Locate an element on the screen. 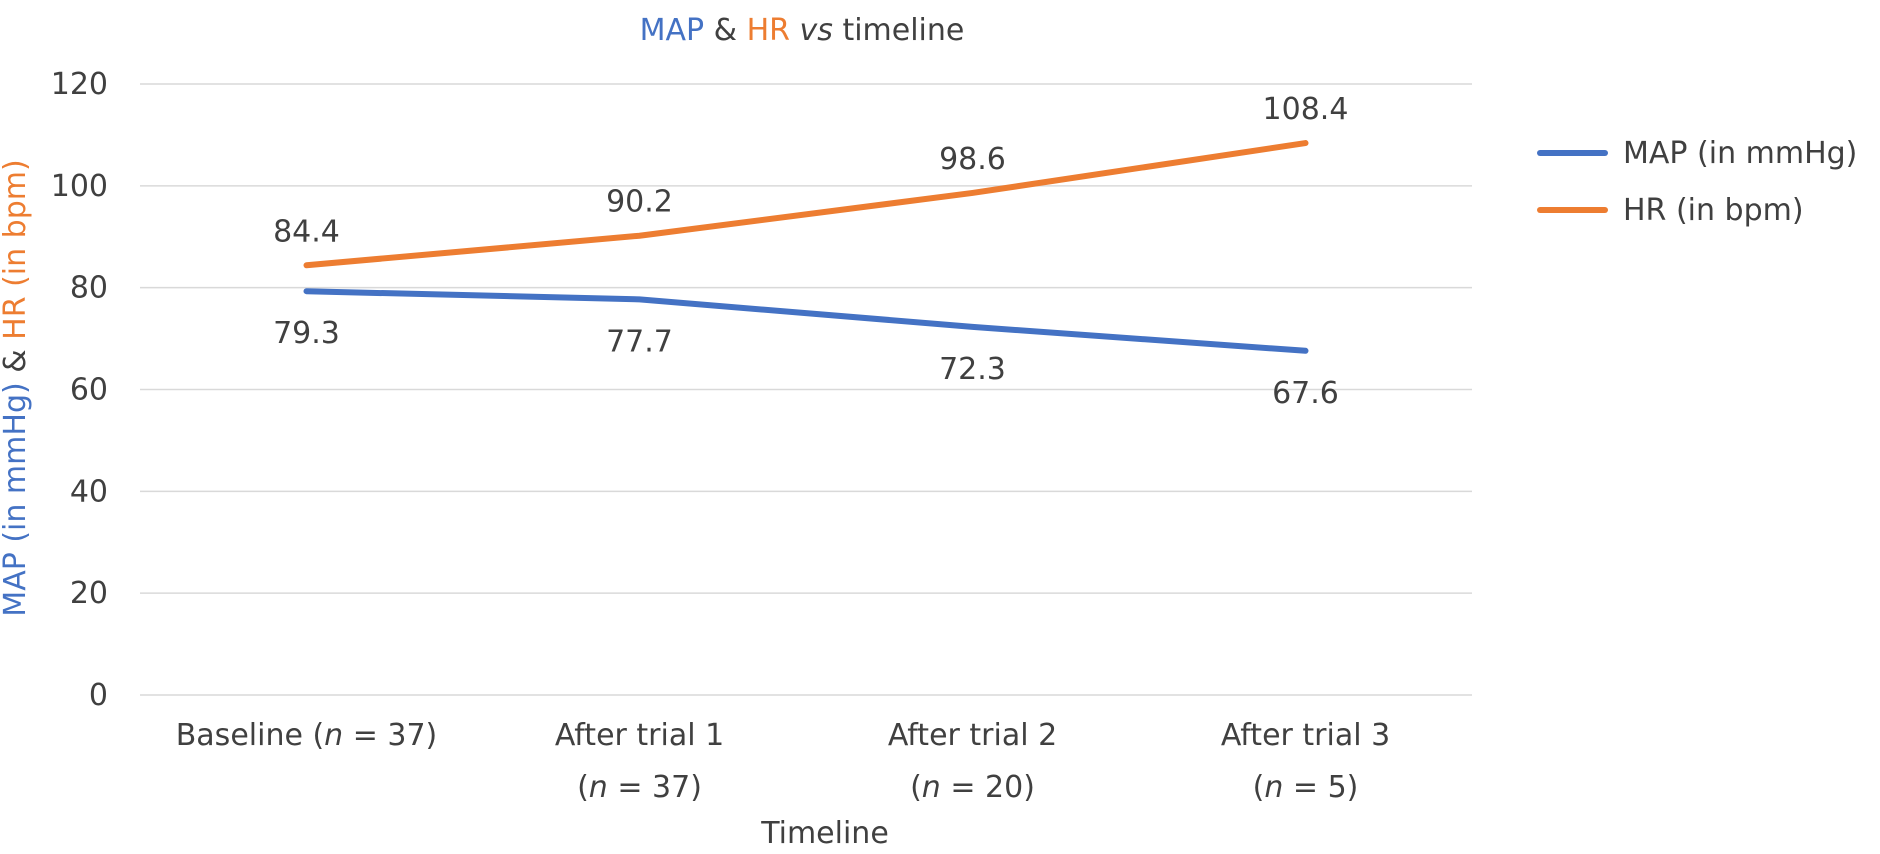 Image resolution: width=1880 pixels, height=854 pixels. data-label: 72.3 is located at coordinates (972, 369).